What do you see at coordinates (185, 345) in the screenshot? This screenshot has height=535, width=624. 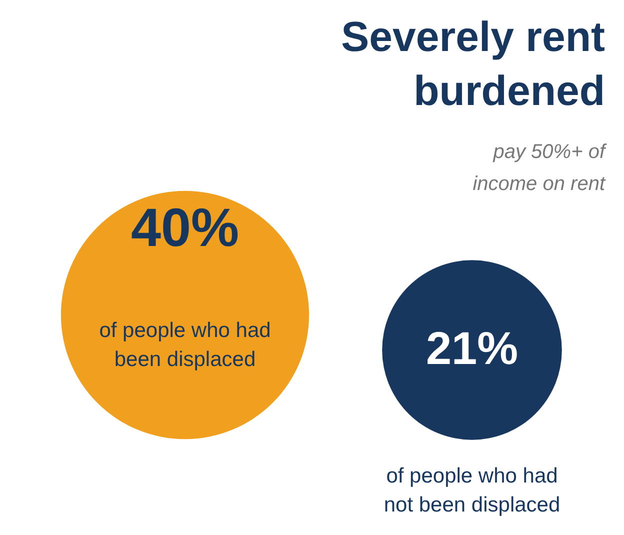 I see `category-label: of people who had been displaced` at bounding box center [185, 345].